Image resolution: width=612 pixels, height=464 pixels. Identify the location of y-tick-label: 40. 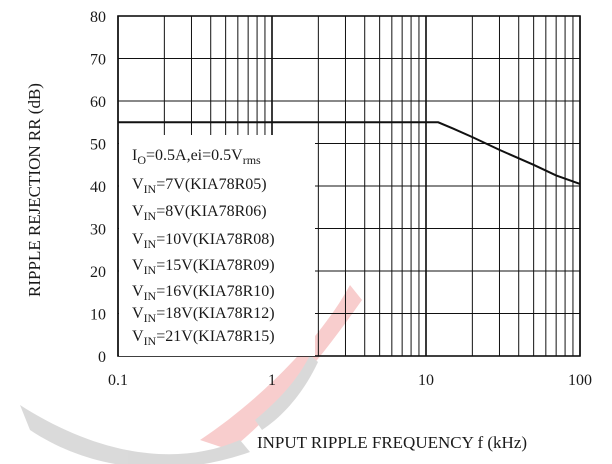
(98, 187).